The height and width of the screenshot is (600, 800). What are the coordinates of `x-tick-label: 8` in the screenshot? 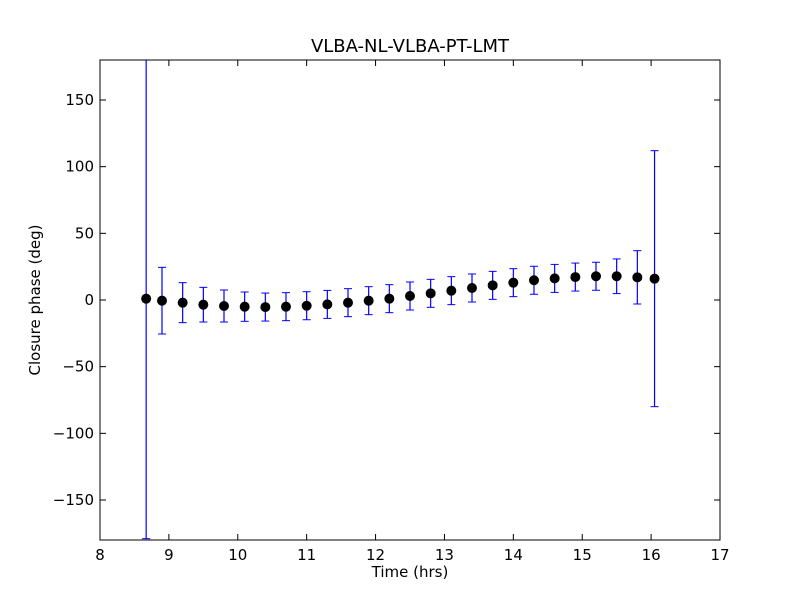 It's located at (100, 555).